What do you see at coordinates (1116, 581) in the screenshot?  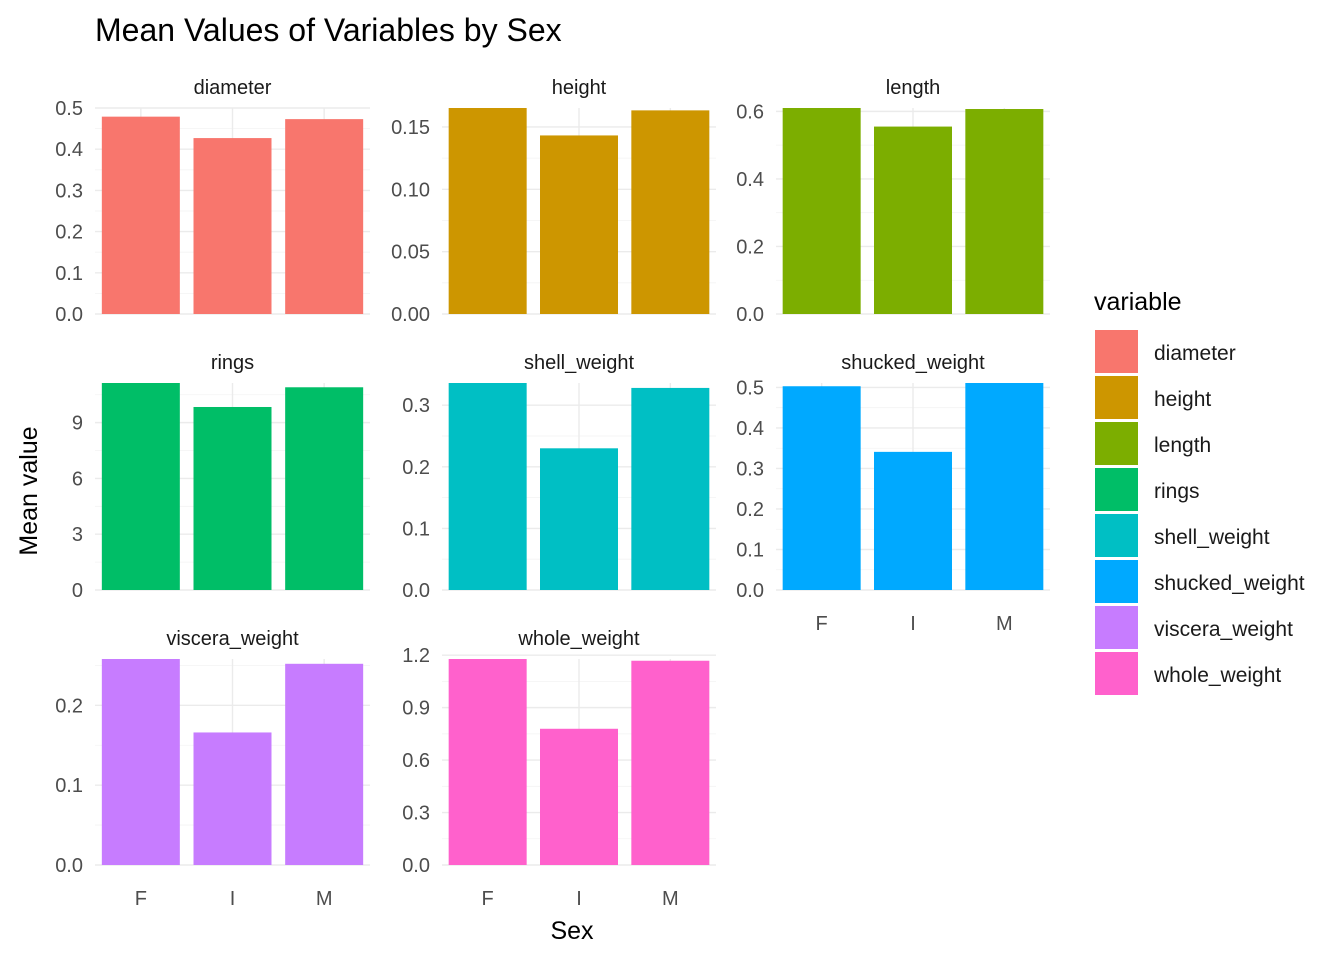 I see `legend-key-shucked_weight` at bounding box center [1116, 581].